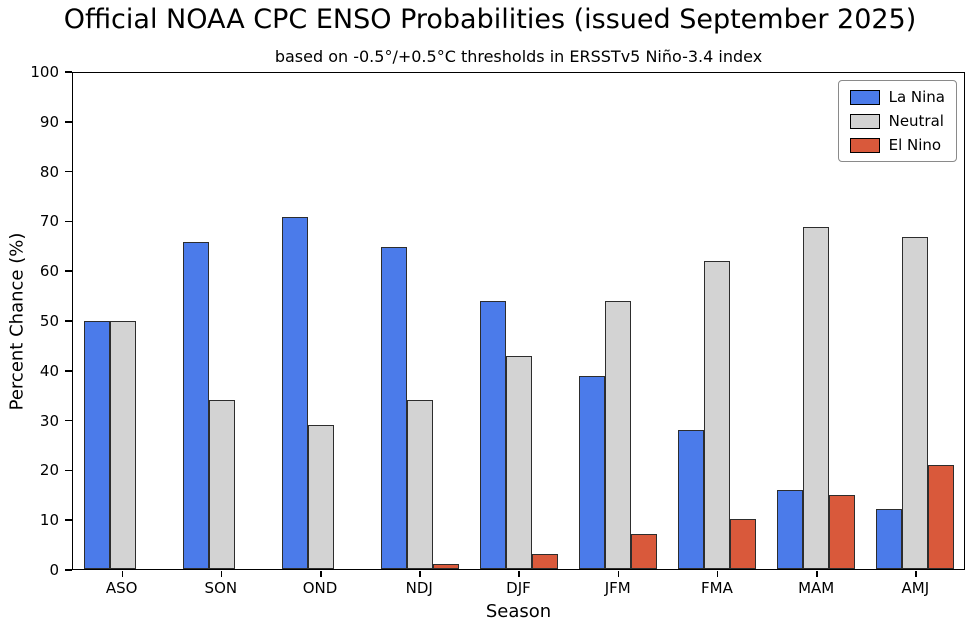 The width and height of the screenshot is (980, 632). What do you see at coordinates (617, 435) in the screenshot?
I see `bar-neutral-jfm` at bounding box center [617, 435].